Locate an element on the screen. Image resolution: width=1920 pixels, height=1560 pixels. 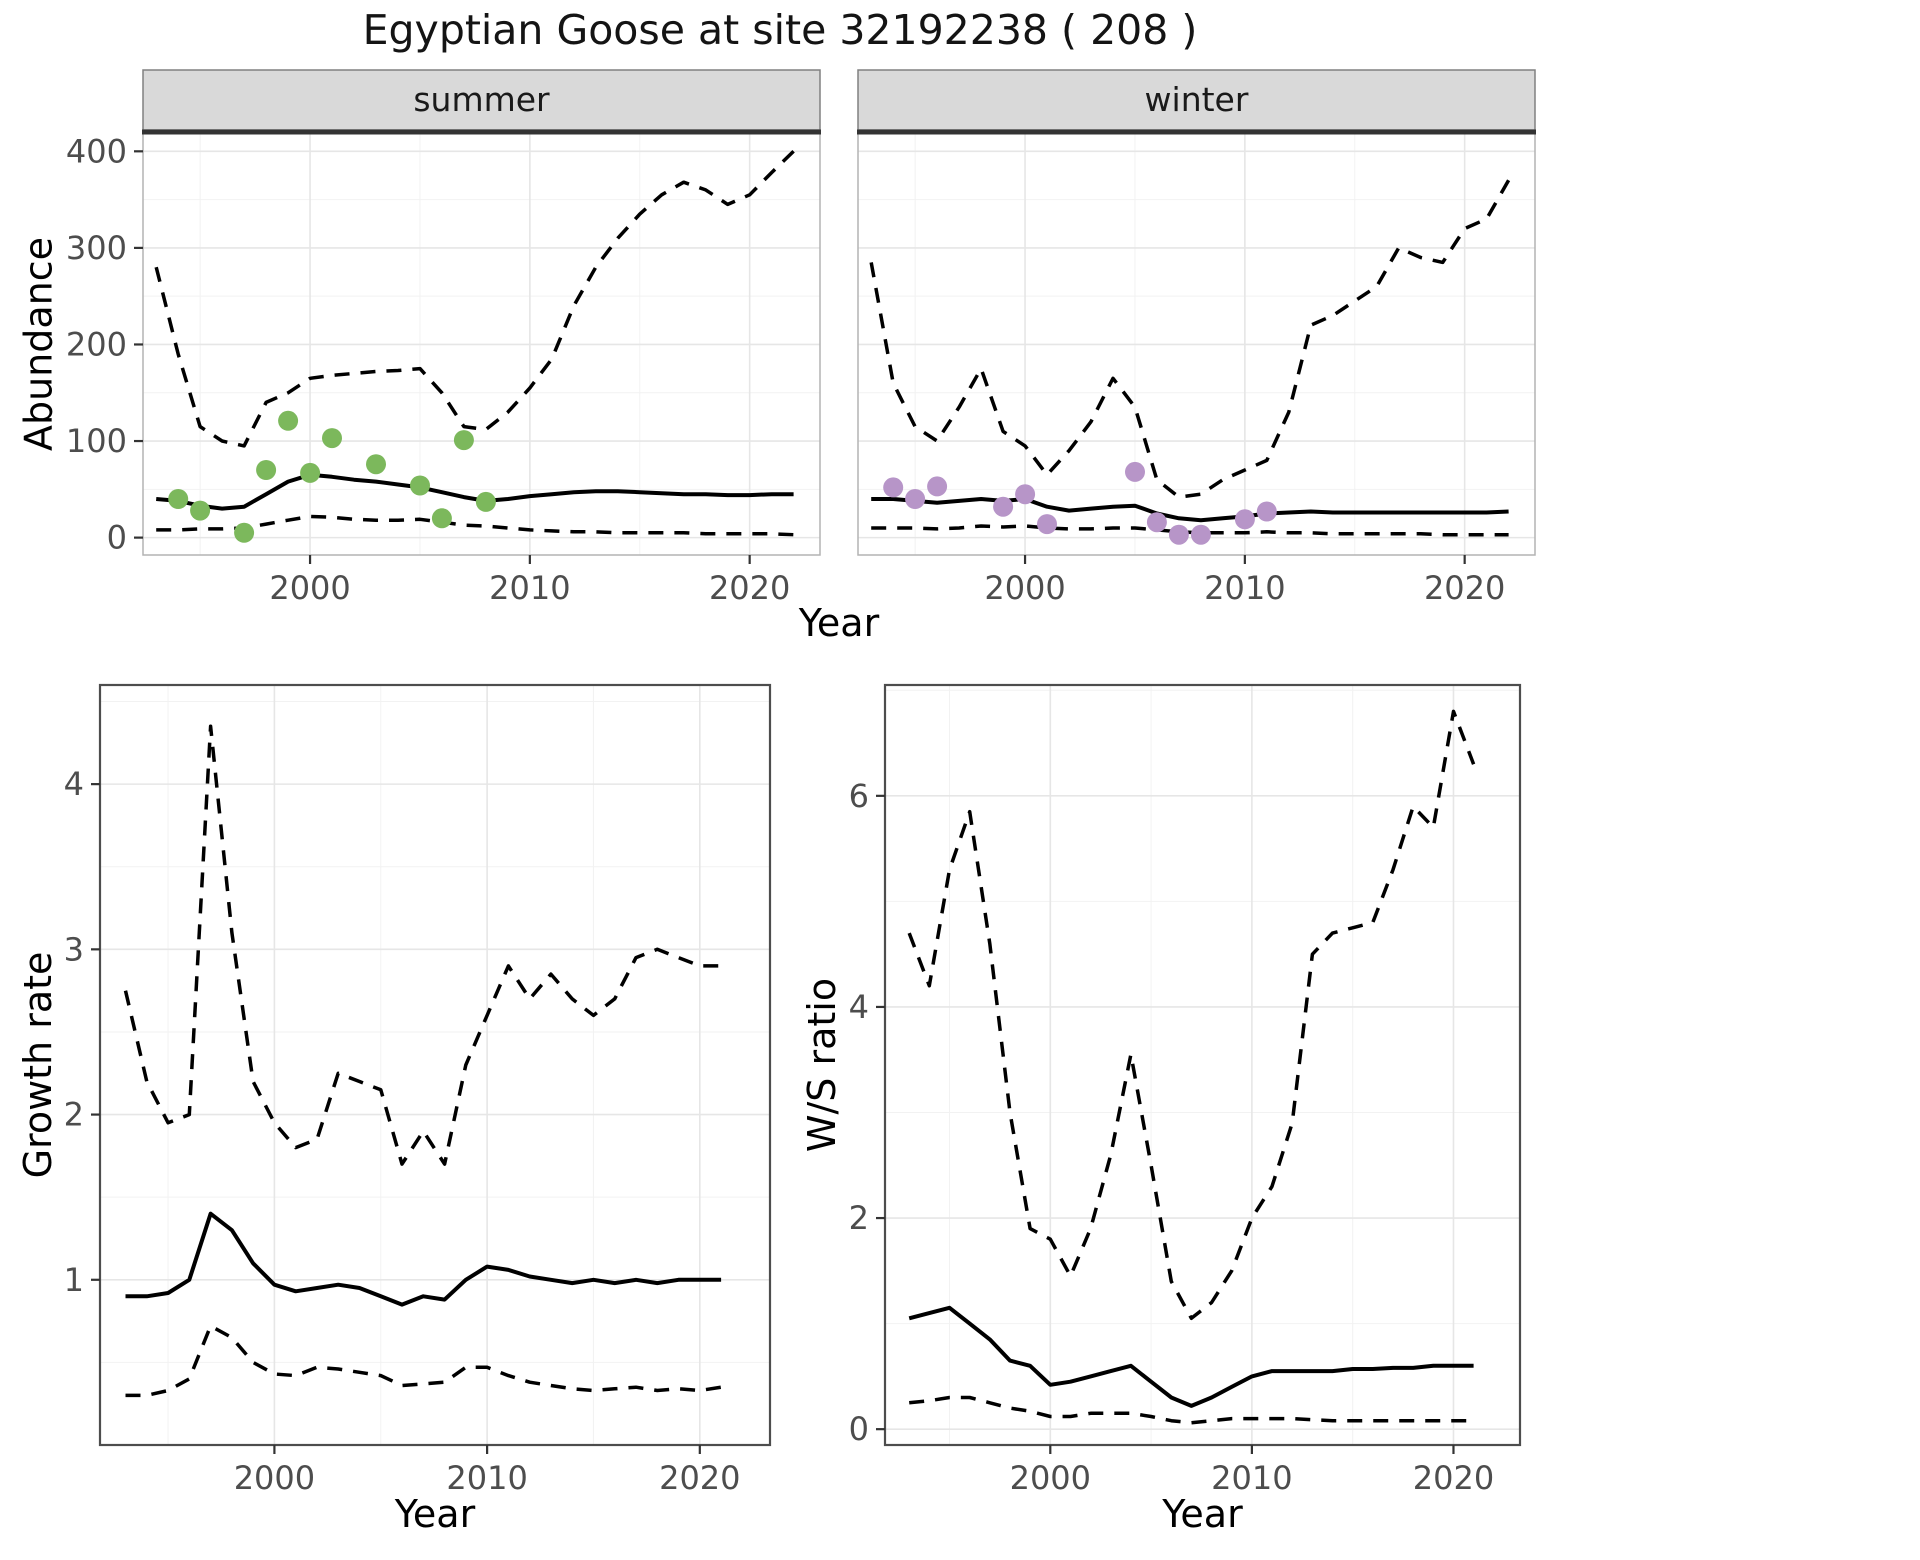
y-axis-label-growth-rate: Growth rate is located at coordinates (38, 1065).